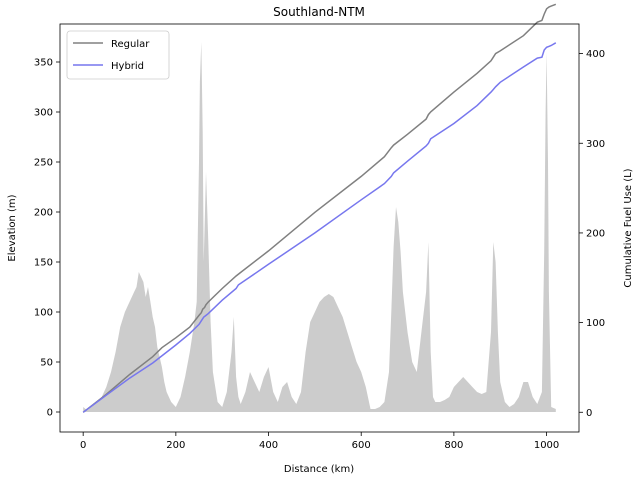  I want to click on y-tick-label: 300, so click(43, 113).